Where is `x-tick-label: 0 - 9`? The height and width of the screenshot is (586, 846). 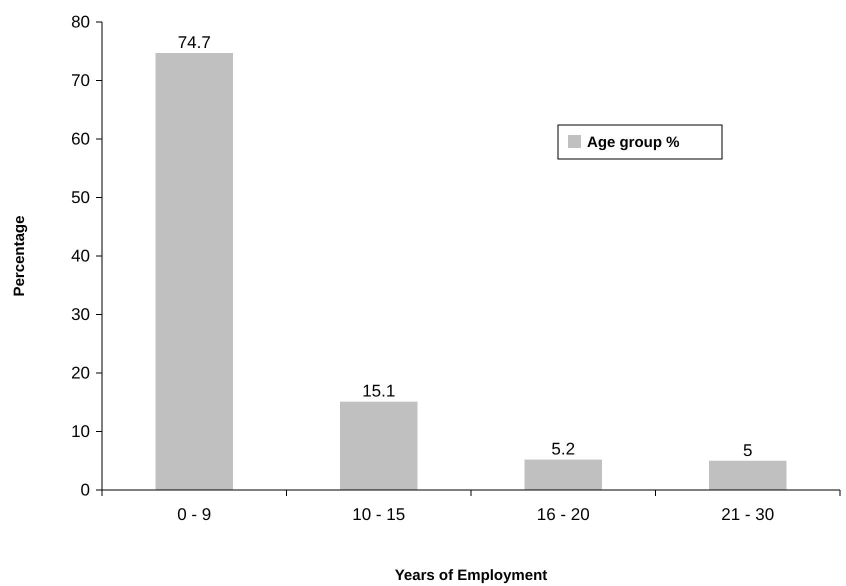
x-tick-label: 0 - 9 is located at coordinates (194, 514).